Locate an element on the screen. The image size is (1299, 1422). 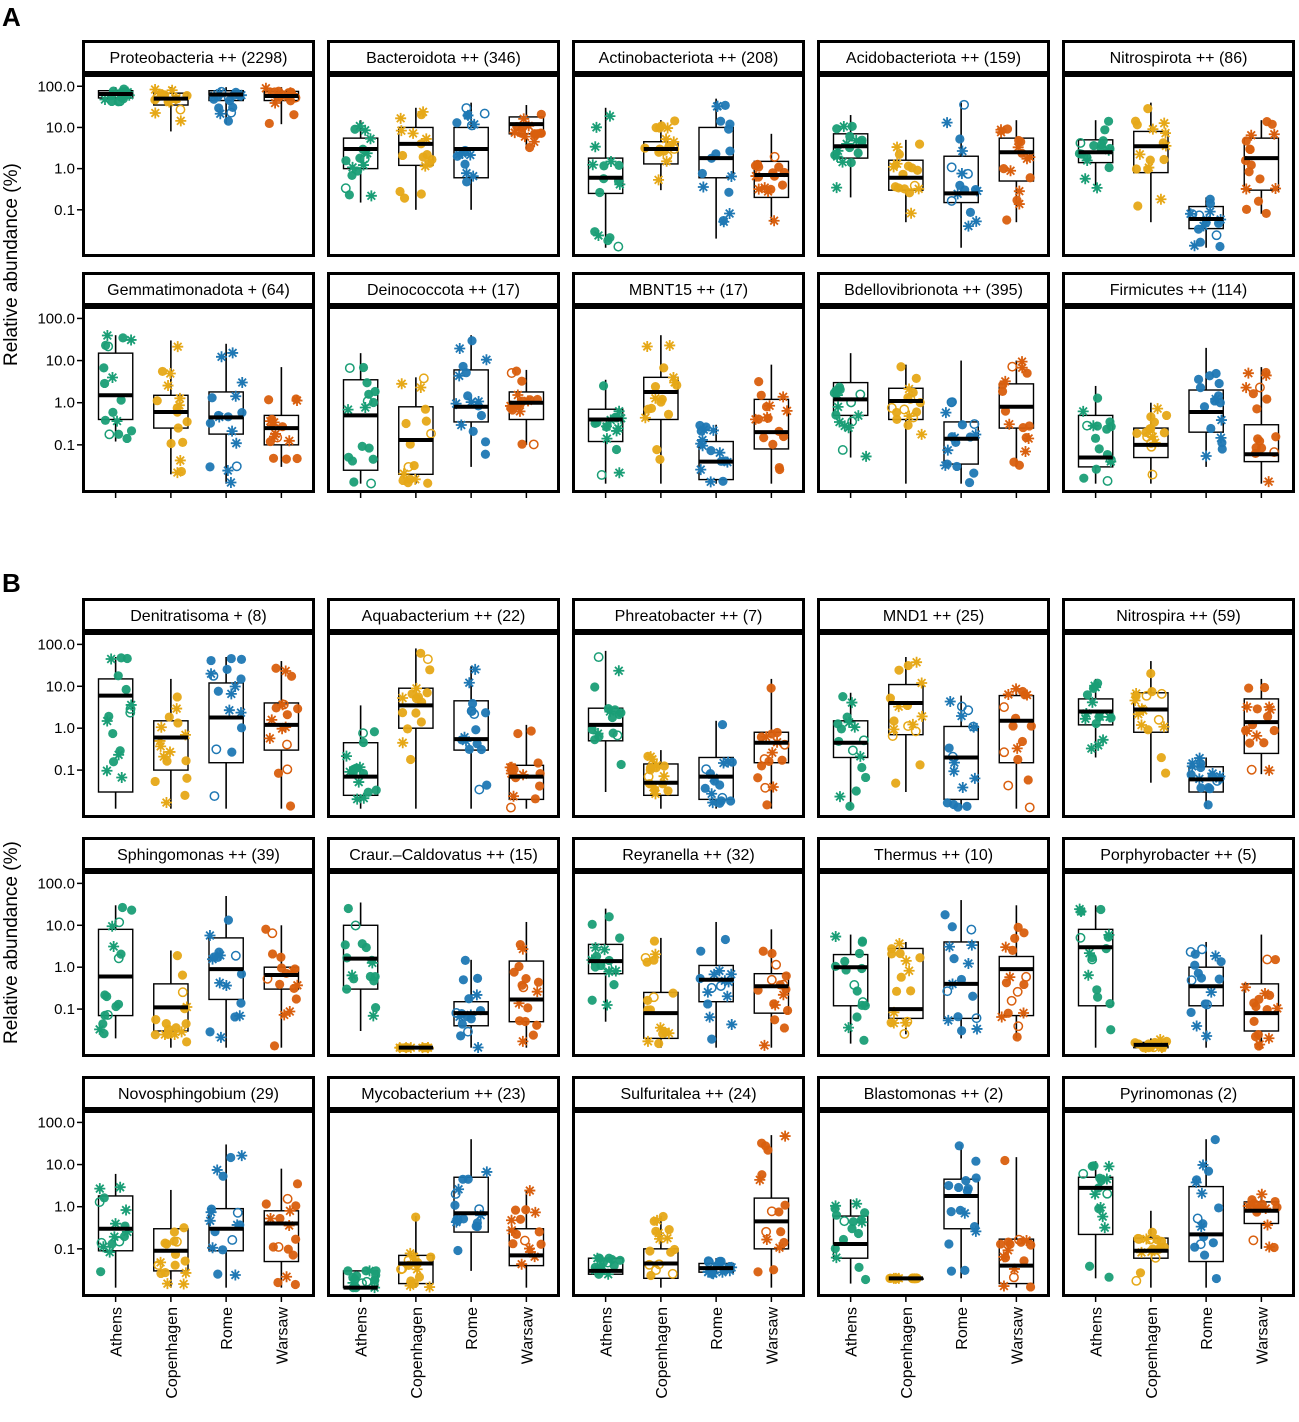
box-athens: Athens is located at coordinates (114, 1265).